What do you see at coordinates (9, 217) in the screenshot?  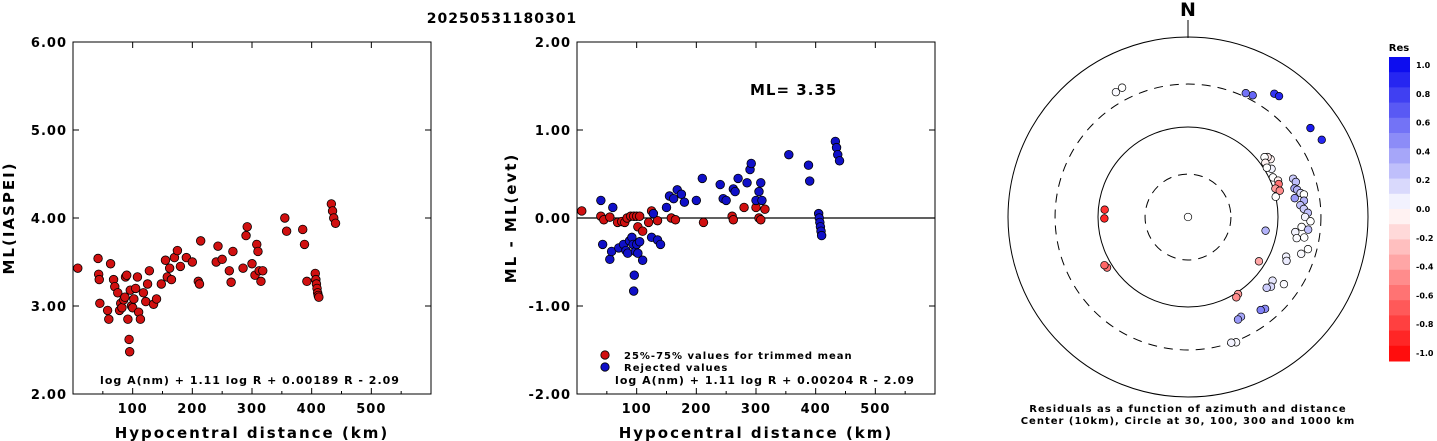 I see `panel1-y-label: ML(IASPEI)` at bounding box center [9, 217].